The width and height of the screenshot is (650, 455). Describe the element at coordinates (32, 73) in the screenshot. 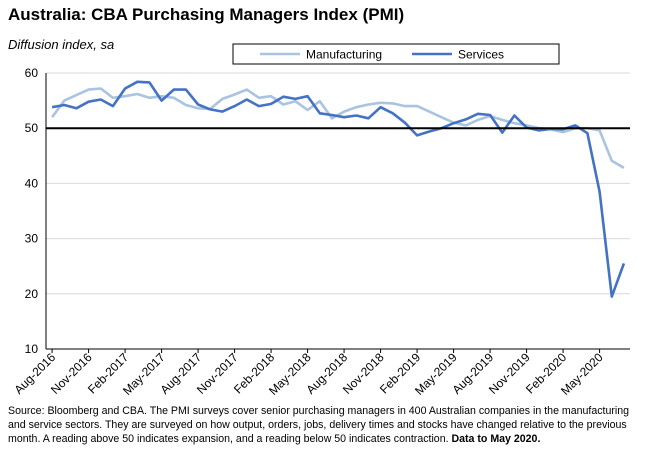

I see `y-tick-label: 60` at that location.